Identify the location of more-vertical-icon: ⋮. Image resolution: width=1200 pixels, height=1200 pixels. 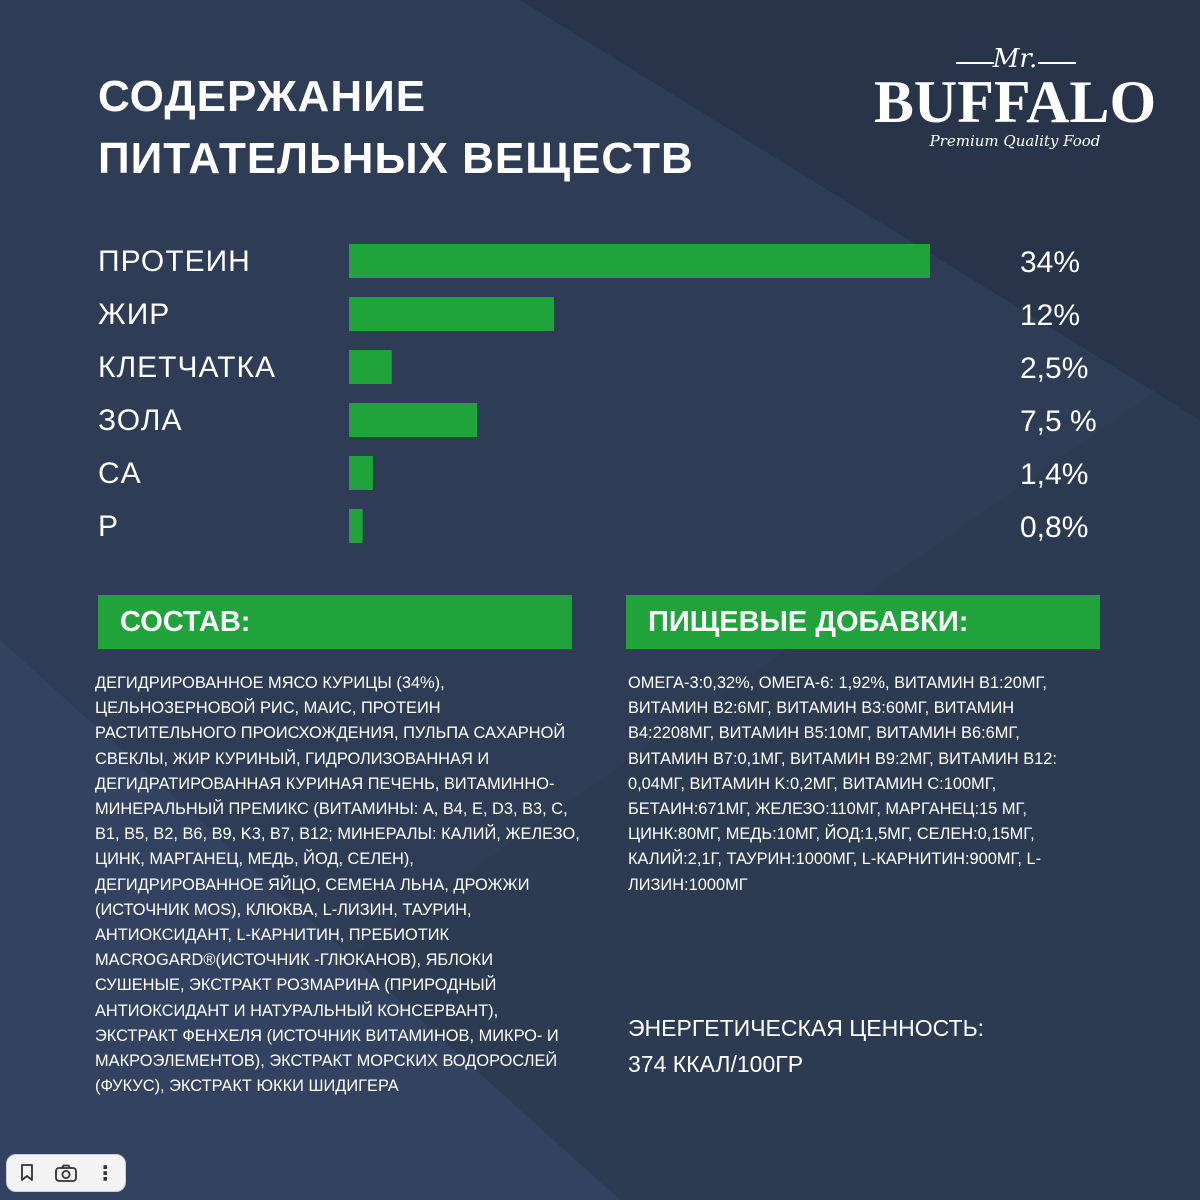
(105, 1173).